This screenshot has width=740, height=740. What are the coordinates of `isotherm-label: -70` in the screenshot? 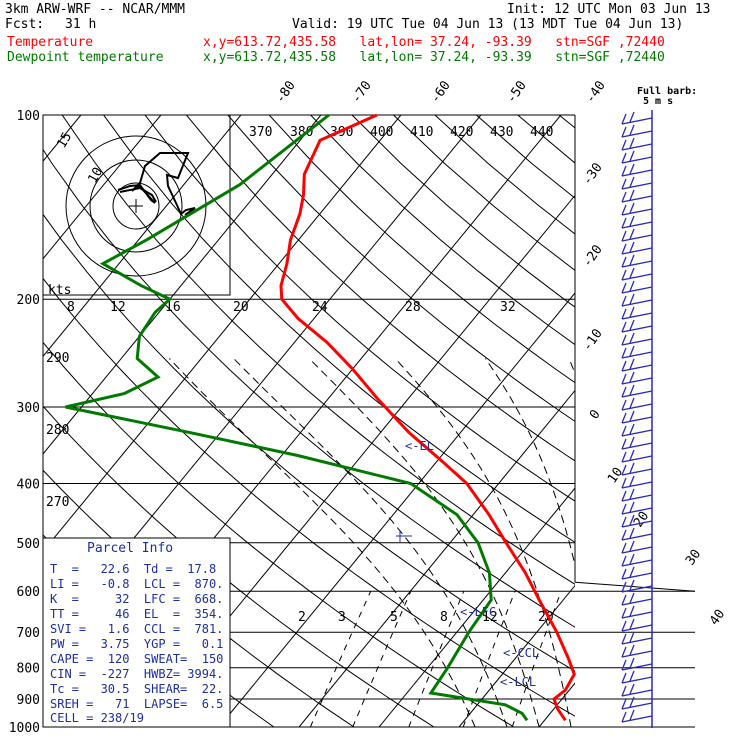 It's located at (362, 92).